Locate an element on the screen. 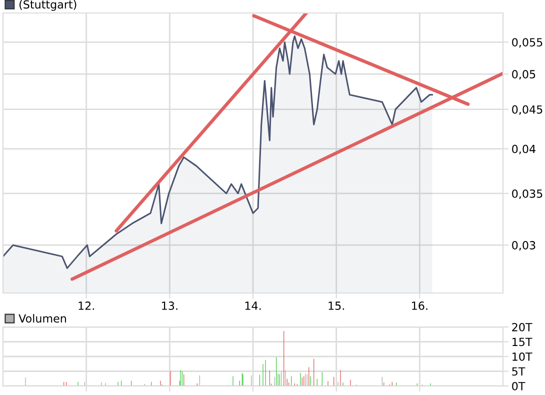  x-tick-label: 14. is located at coordinates (253, 306).